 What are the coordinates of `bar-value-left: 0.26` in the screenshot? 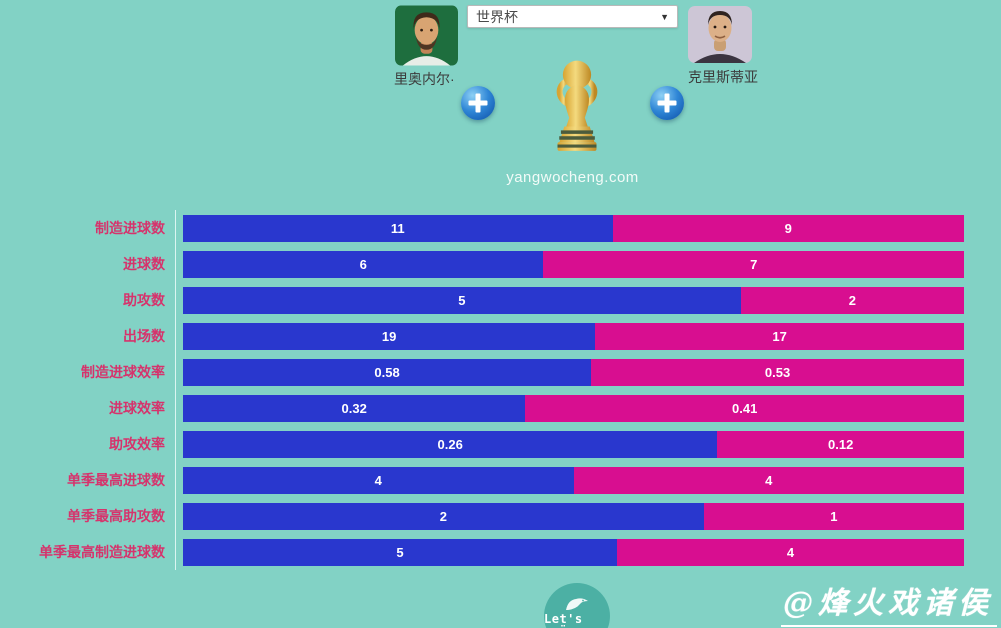 It's located at (450, 444).